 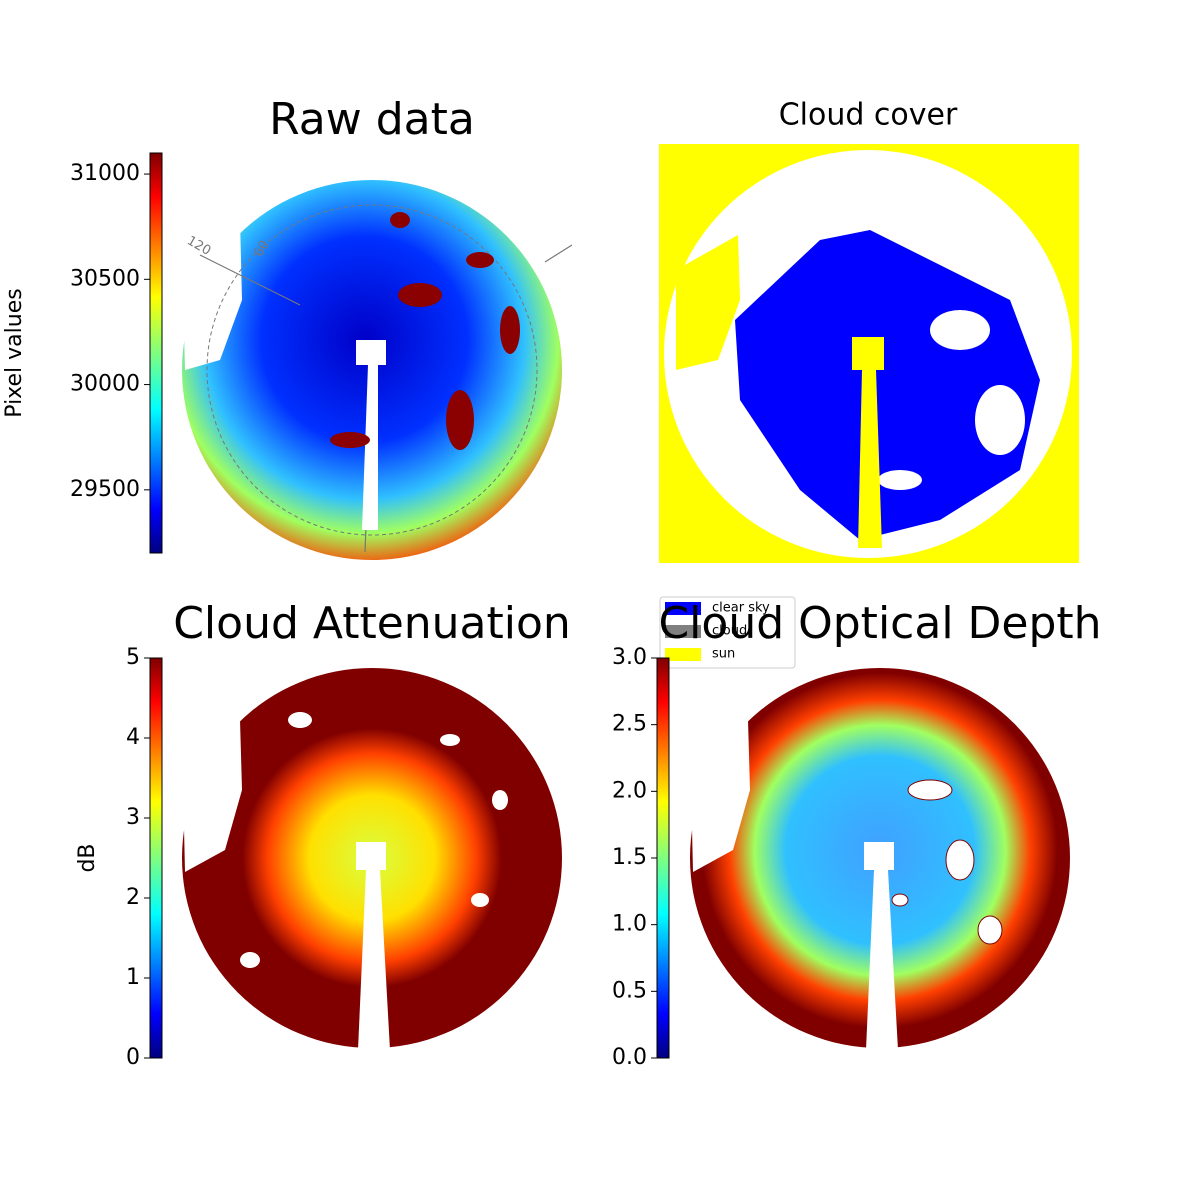 I want to click on colorbar-tick-label: 1, so click(x=133, y=977).